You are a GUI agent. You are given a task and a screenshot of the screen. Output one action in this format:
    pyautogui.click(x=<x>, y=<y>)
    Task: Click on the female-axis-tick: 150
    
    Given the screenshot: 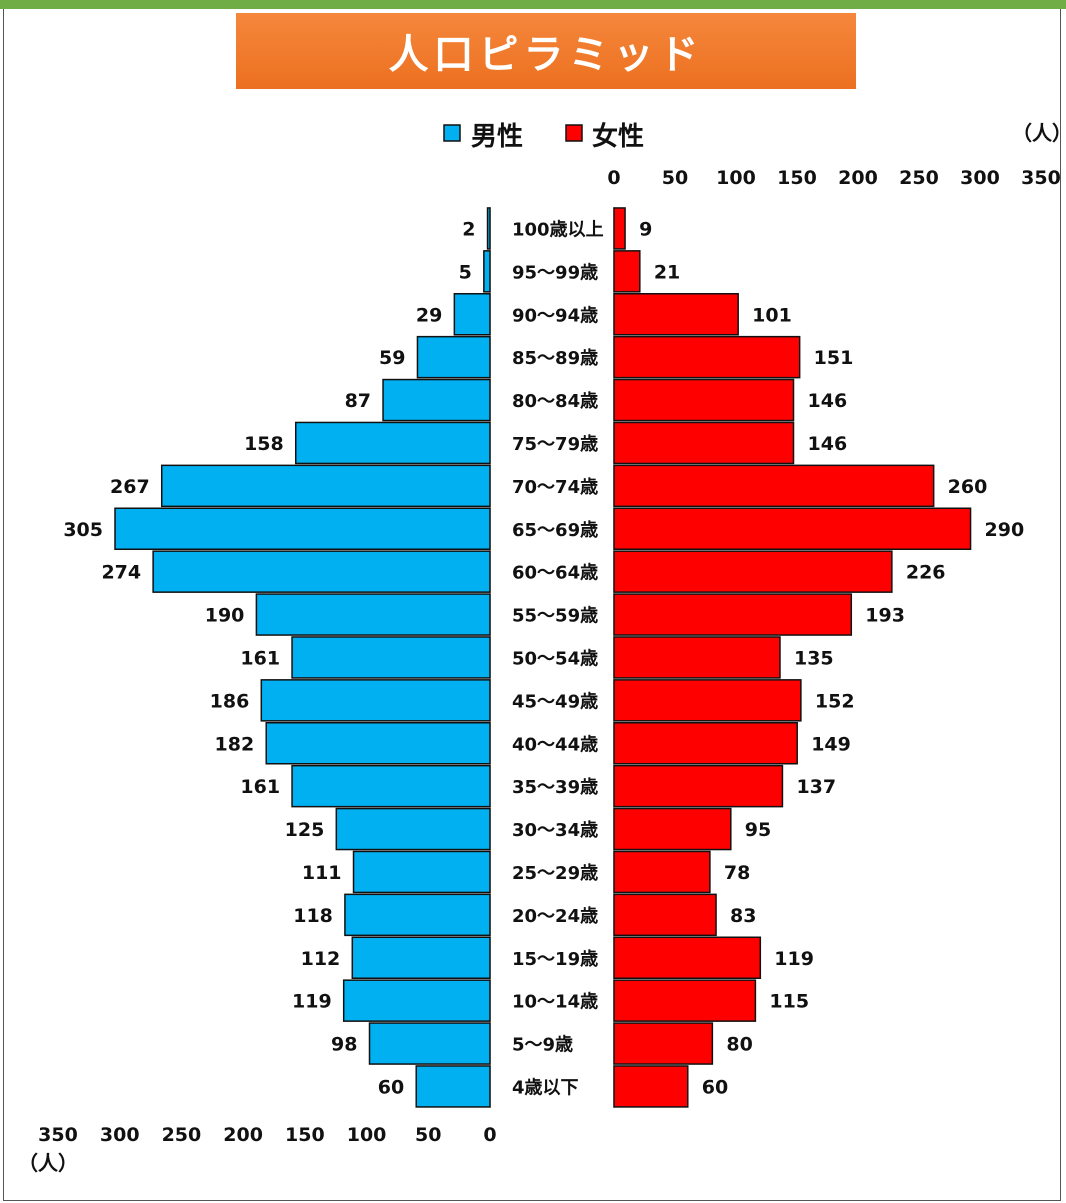 What is the action you would take?
    pyautogui.click(x=797, y=178)
    